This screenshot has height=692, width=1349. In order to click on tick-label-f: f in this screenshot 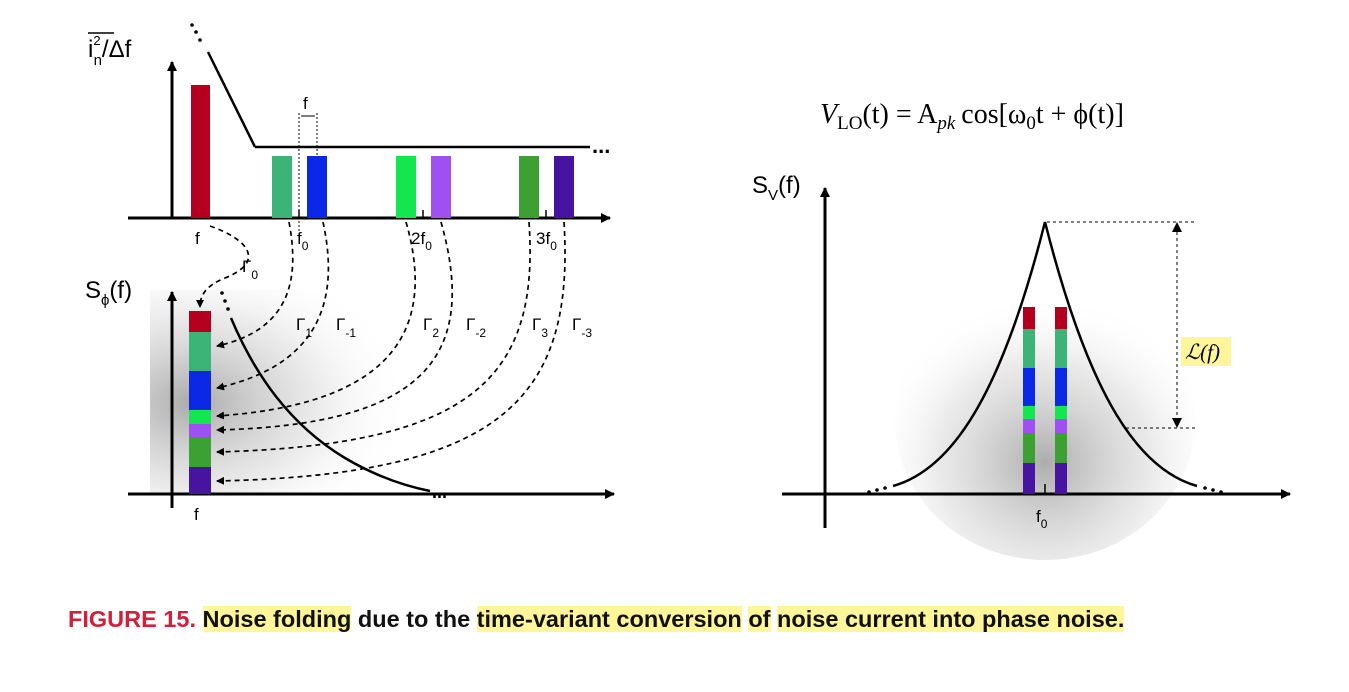, I will do `click(197, 238)`.